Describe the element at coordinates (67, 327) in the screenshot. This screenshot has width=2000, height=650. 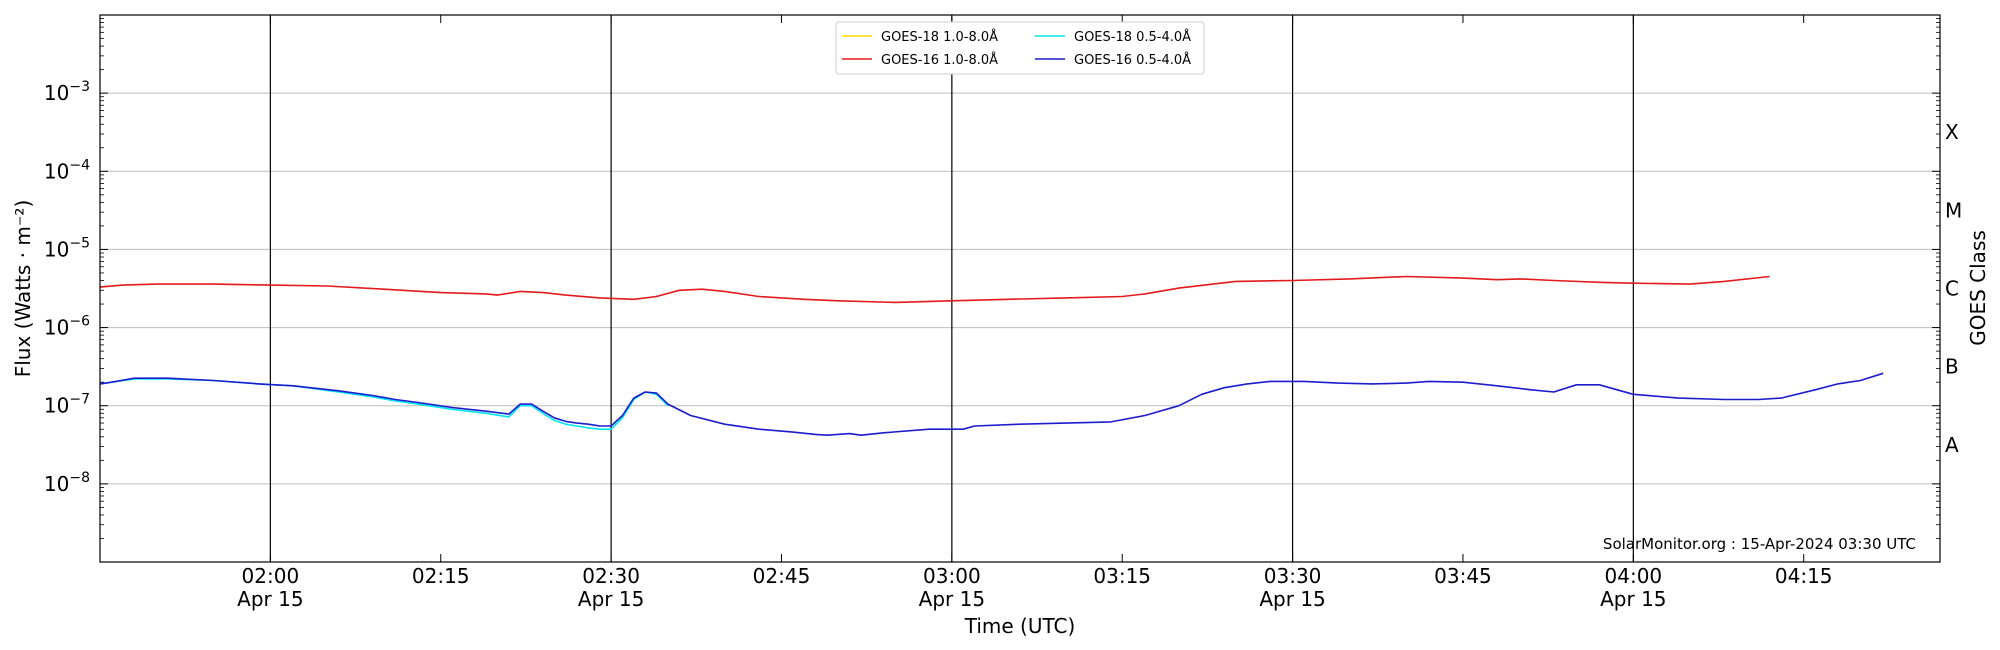
I see `y-tick-label: 10⁻⁶` at that location.